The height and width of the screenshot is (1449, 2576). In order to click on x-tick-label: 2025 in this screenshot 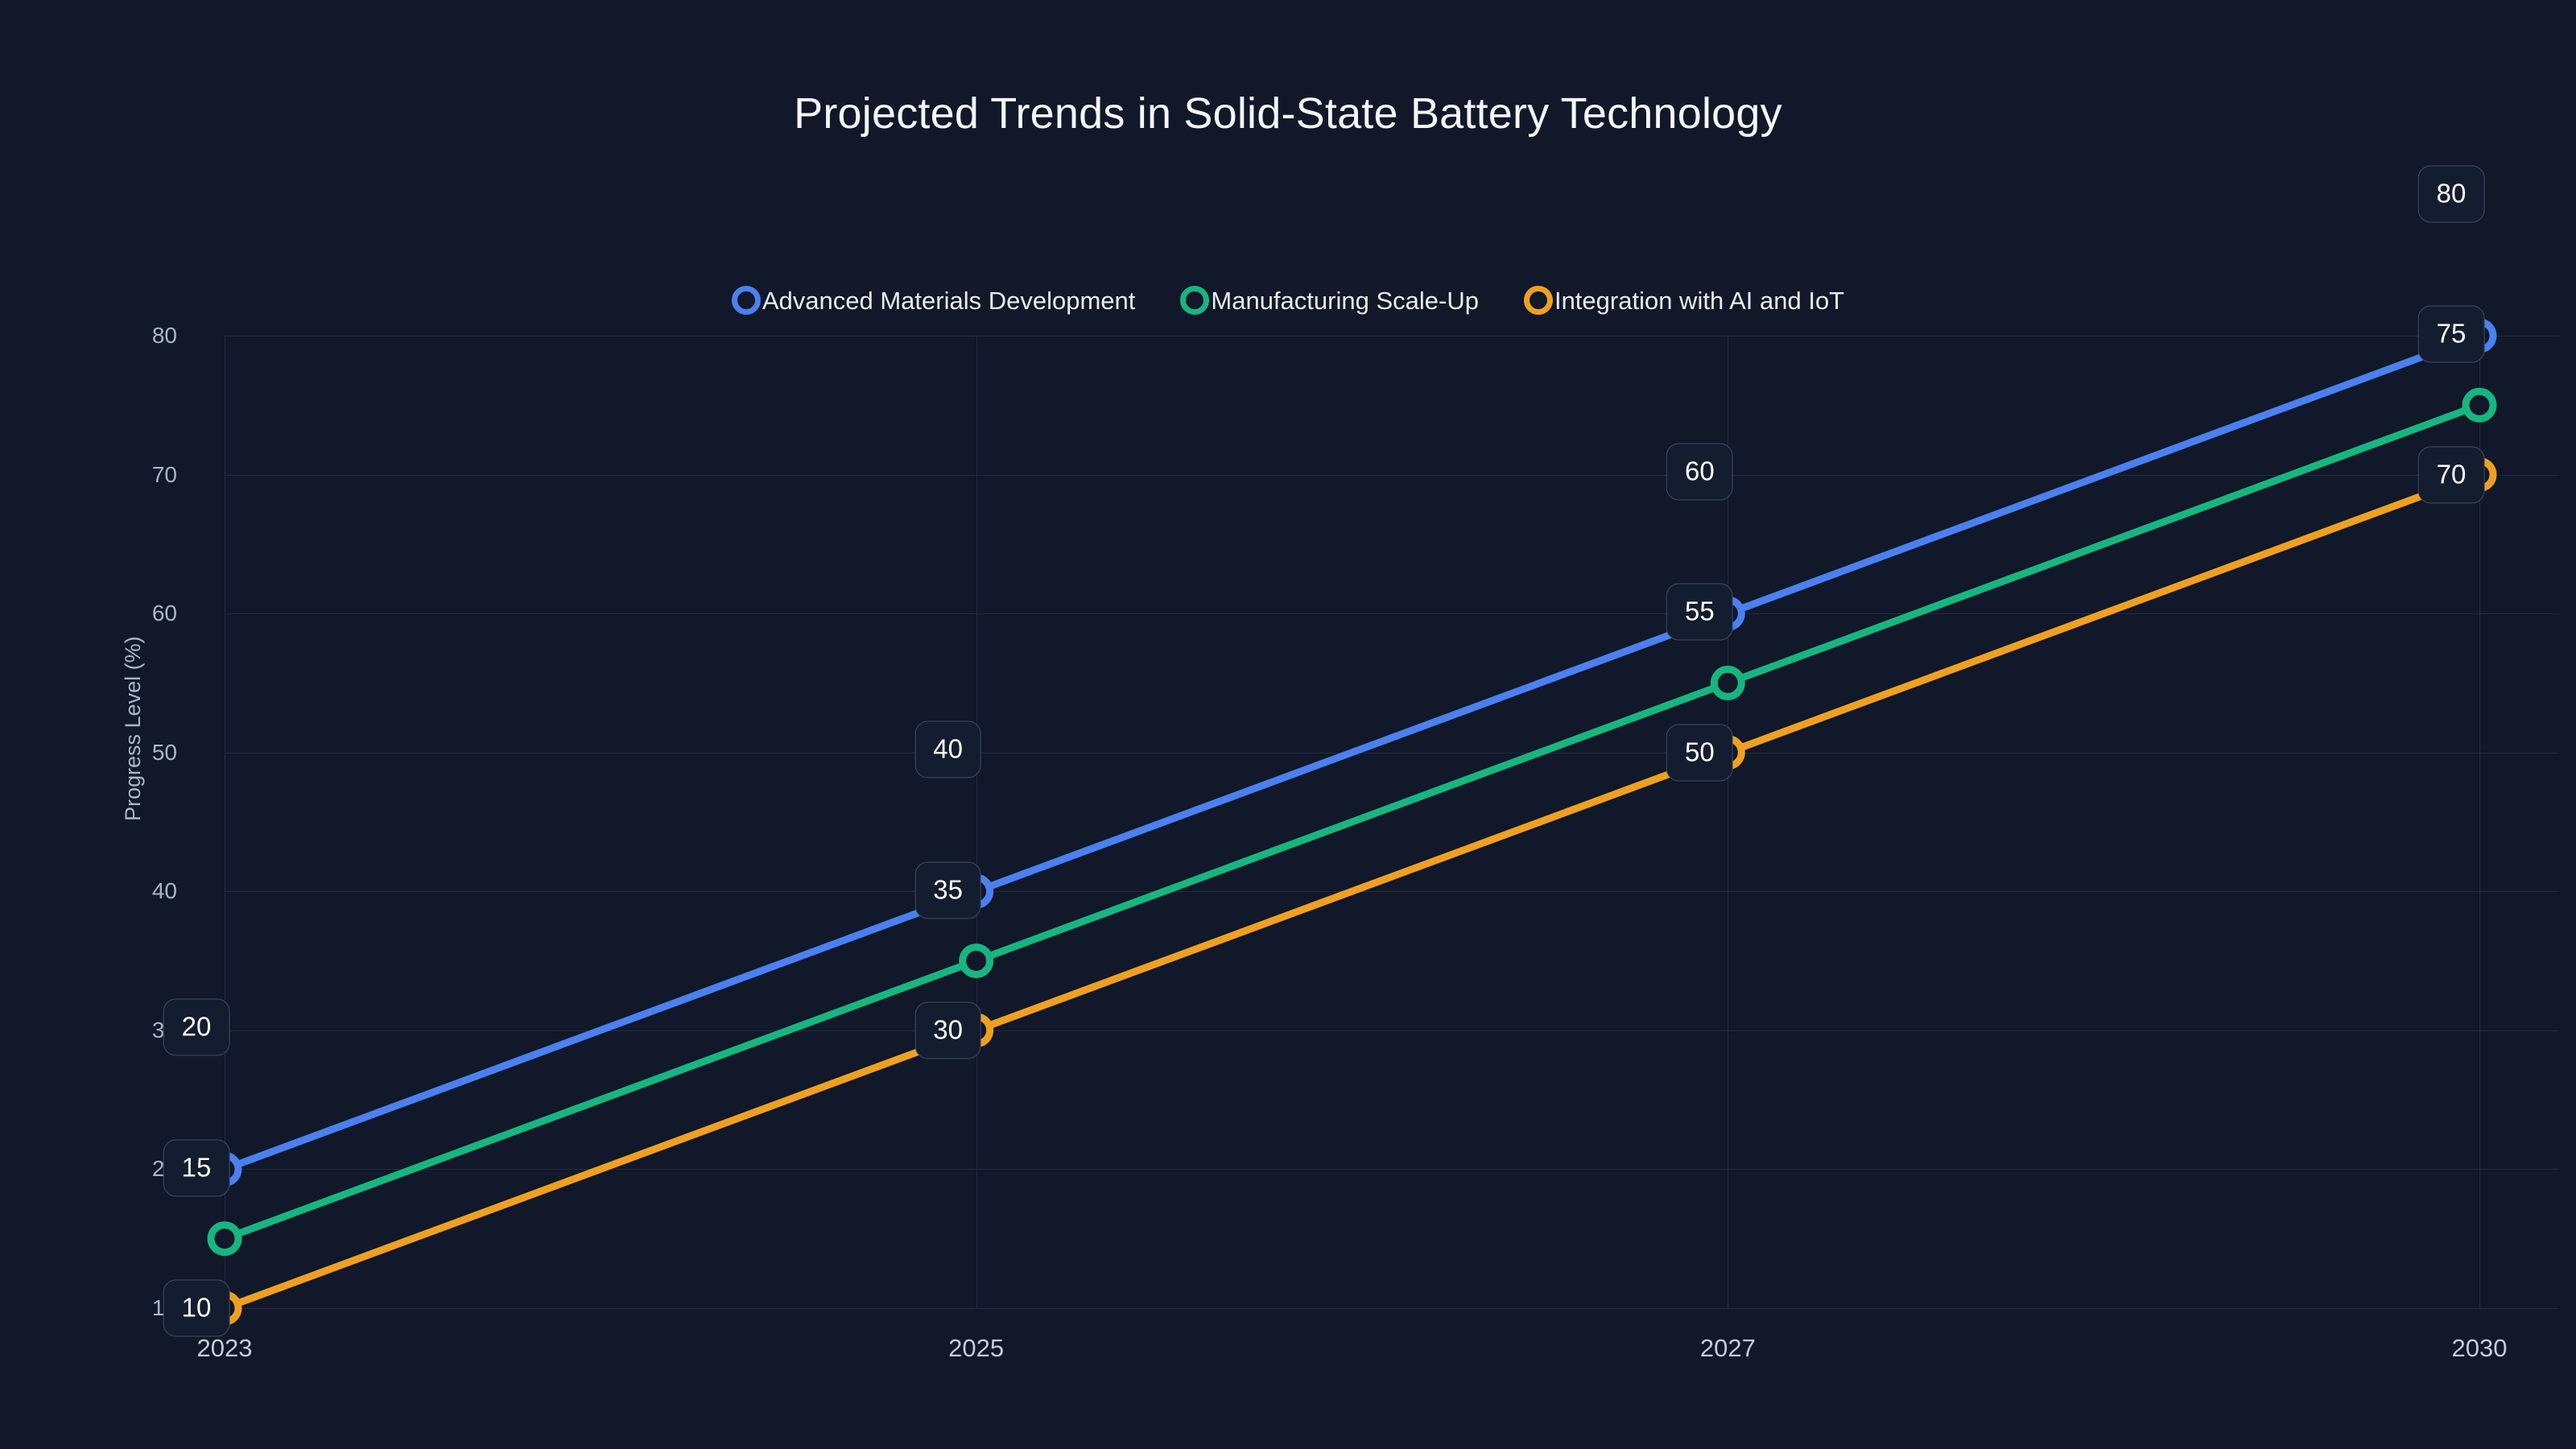, I will do `click(976, 1348)`.